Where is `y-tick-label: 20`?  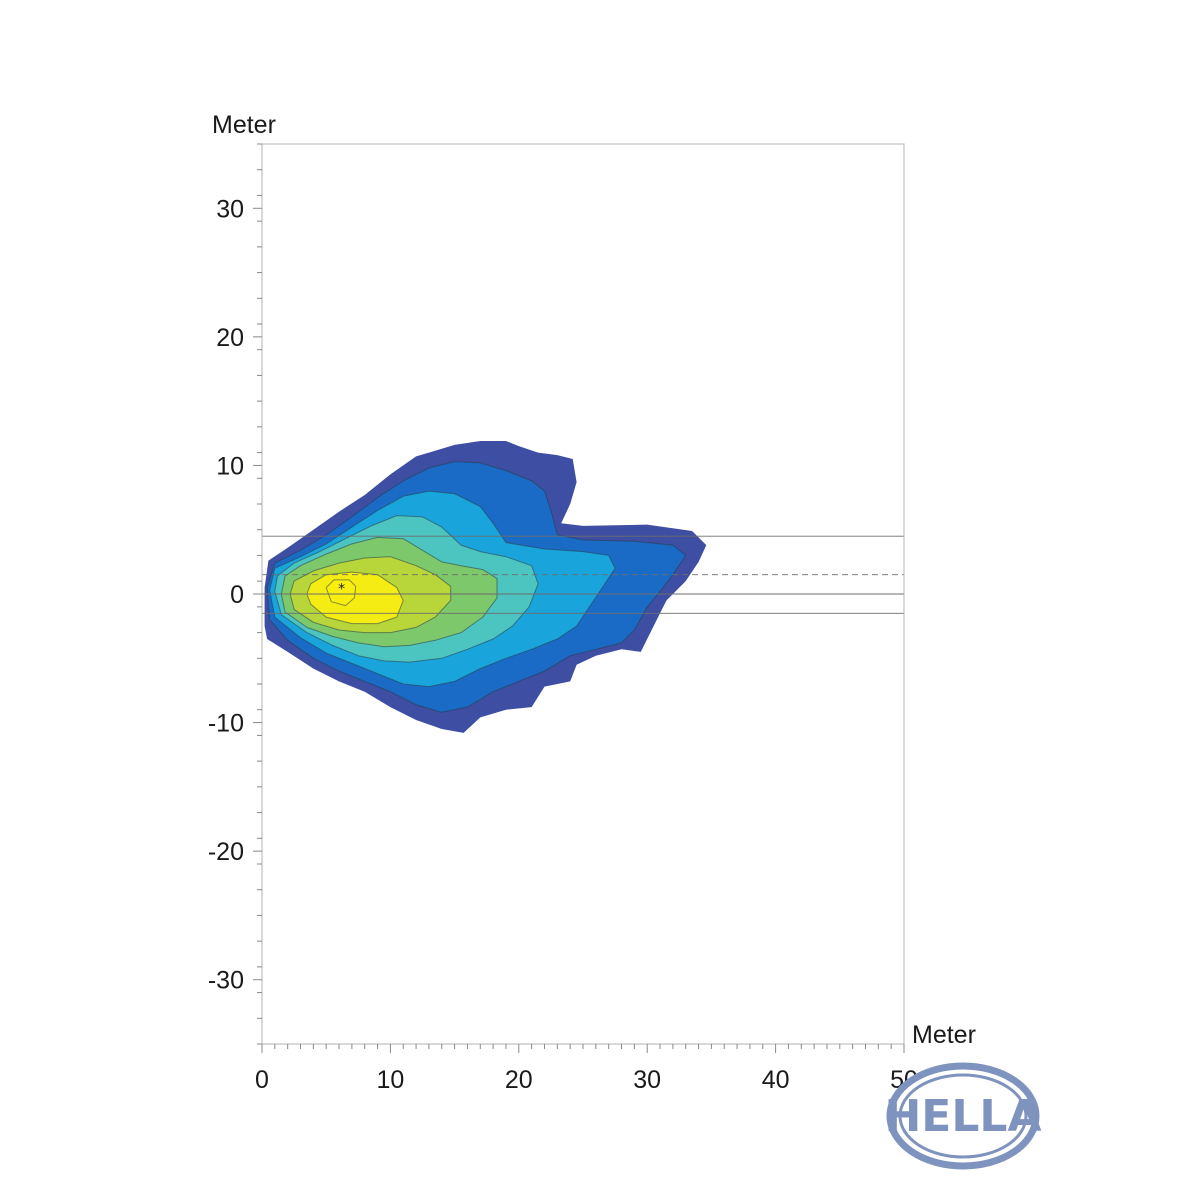
y-tick-label: 20 is located at coordinates (230, 338).